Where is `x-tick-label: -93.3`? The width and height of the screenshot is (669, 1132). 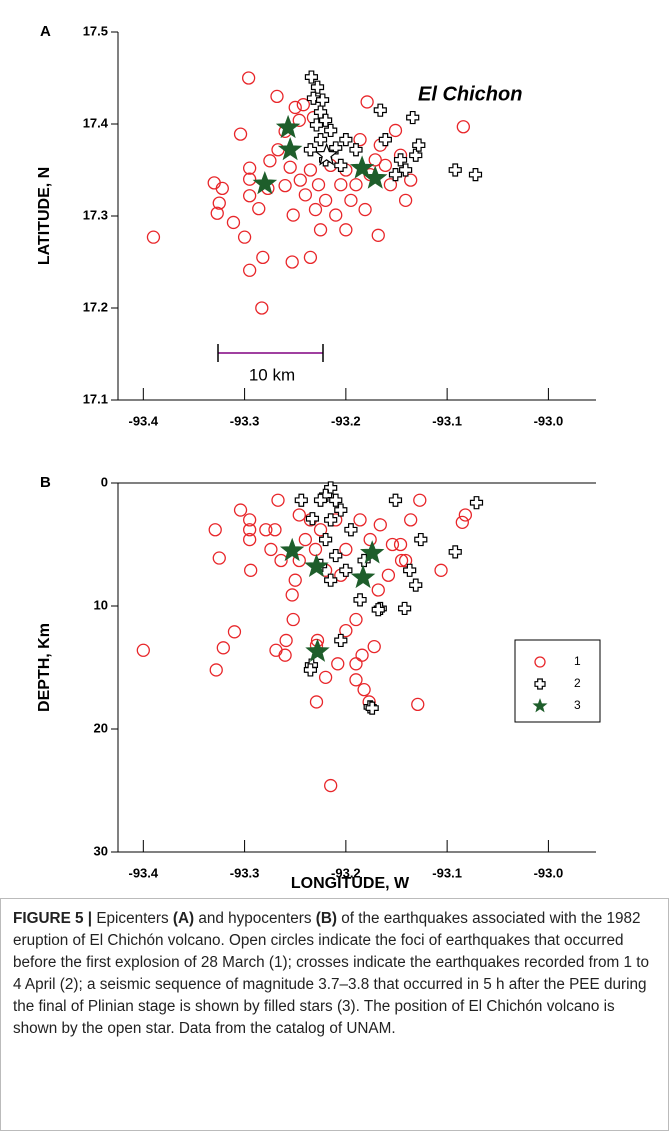
x-tick-label: -93.3 is located at coordinates (245, 420).